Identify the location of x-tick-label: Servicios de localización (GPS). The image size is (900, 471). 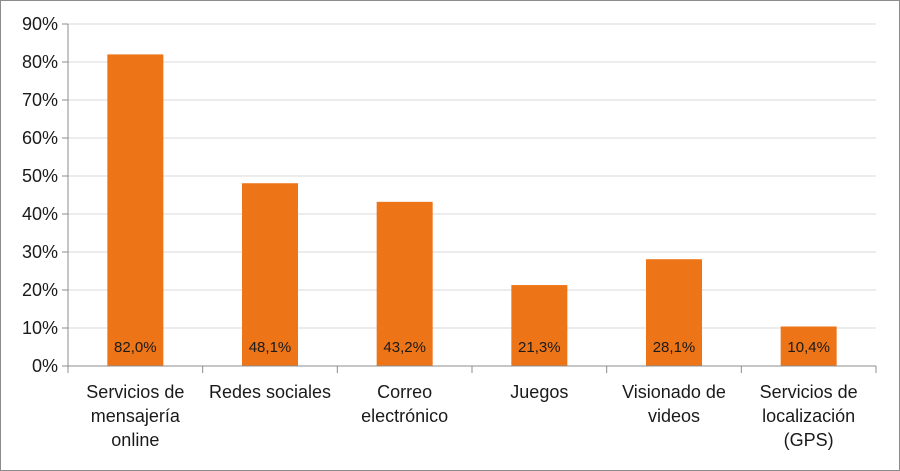
(809, 416).